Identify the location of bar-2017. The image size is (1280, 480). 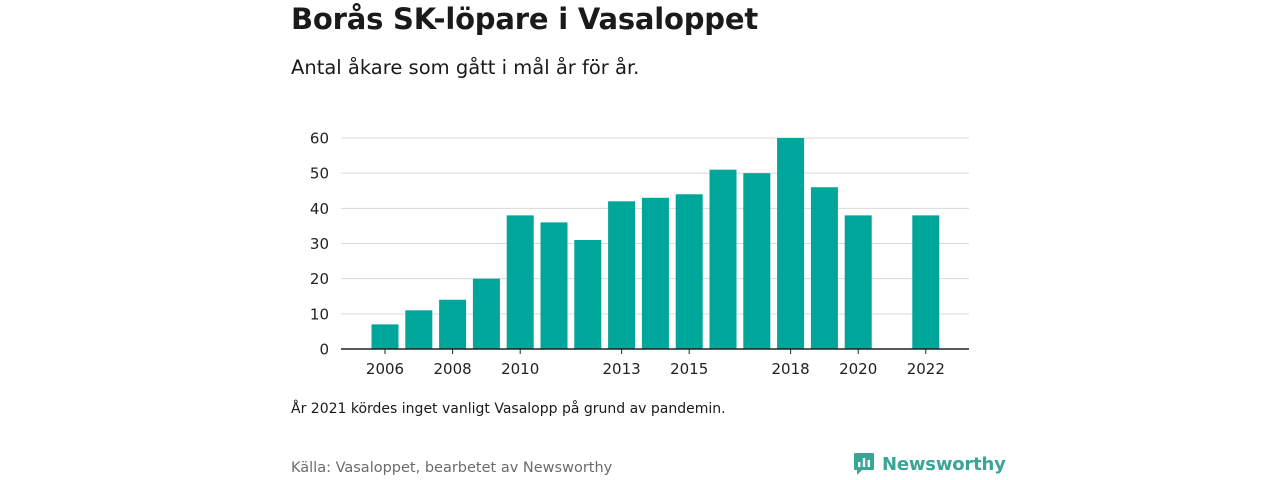
(757, 261).